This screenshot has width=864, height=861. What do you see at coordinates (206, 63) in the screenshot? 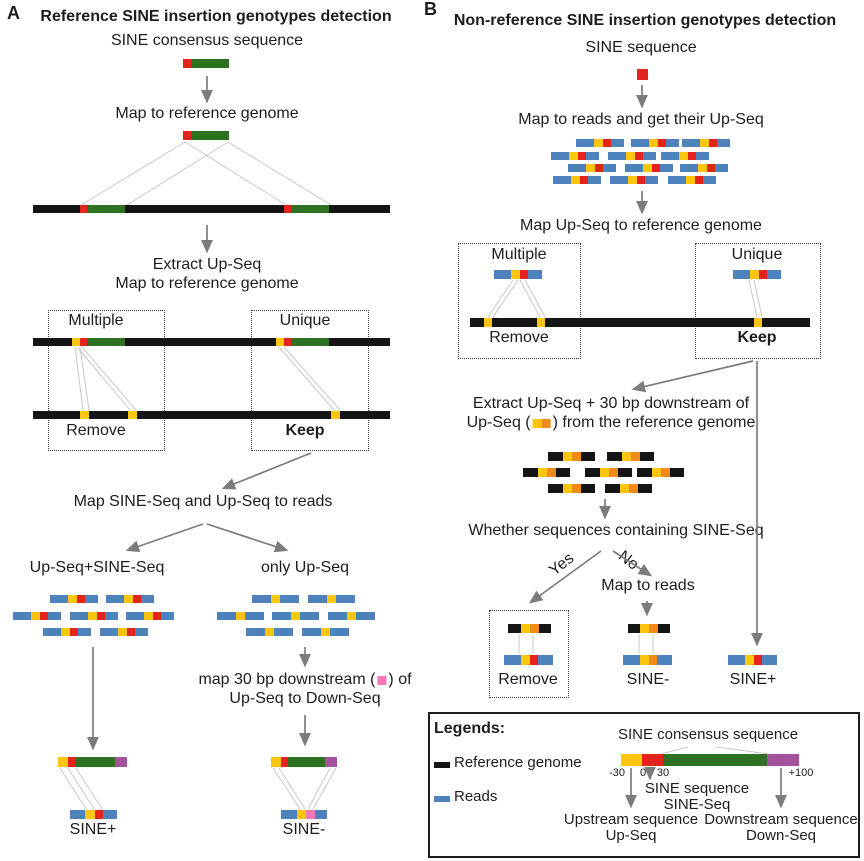
I see `consensus-bar-top` at bounding box center [206, 63].